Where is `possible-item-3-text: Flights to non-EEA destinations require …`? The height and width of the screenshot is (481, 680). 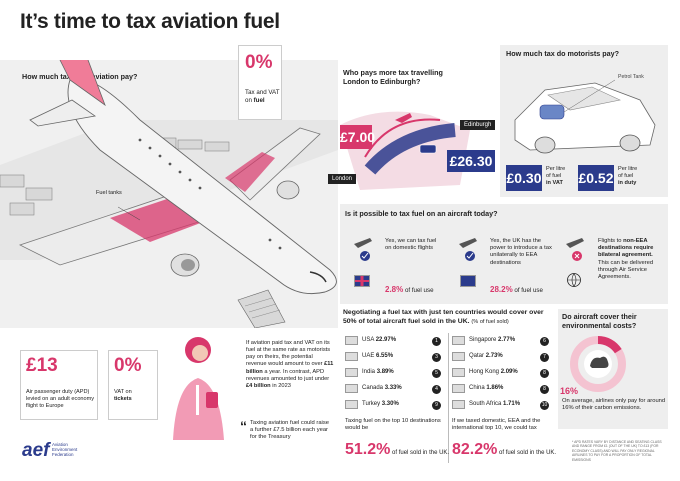 possible-item-3-text: Flights to non-EEA destinations require … is located at coordinates (631, 259).